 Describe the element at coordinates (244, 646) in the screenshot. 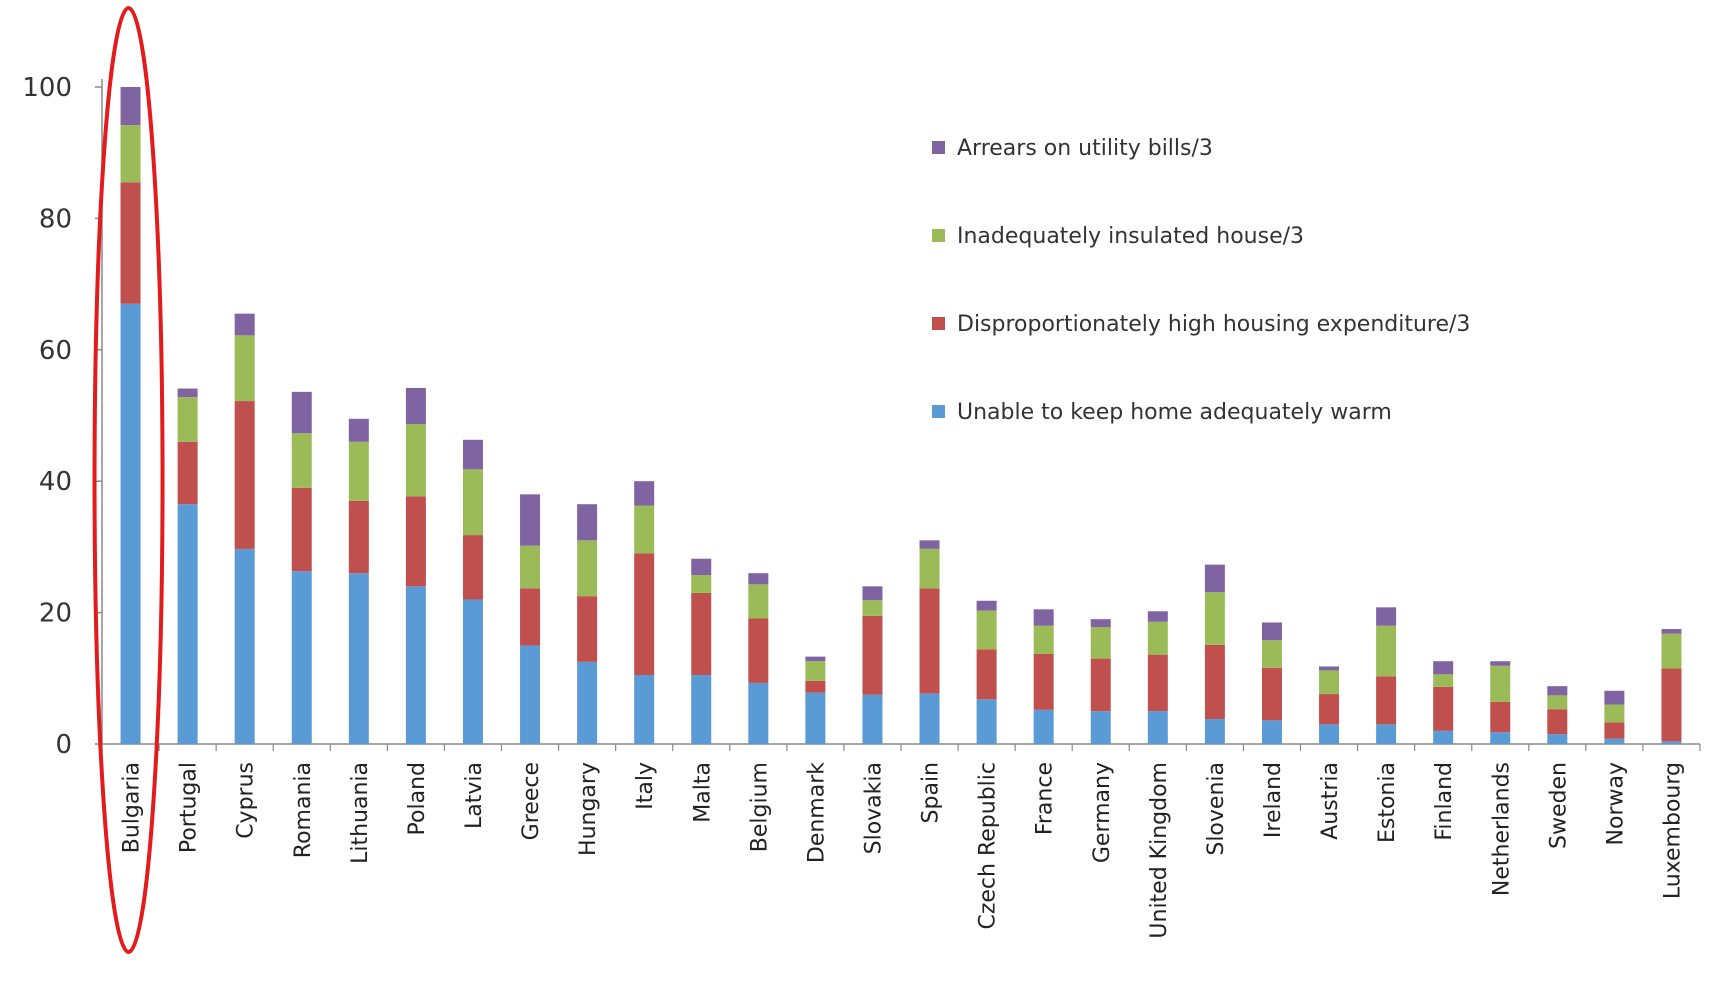

I see `bar-cyprus-unable-to-keep-home-adequately-warm` at that location.